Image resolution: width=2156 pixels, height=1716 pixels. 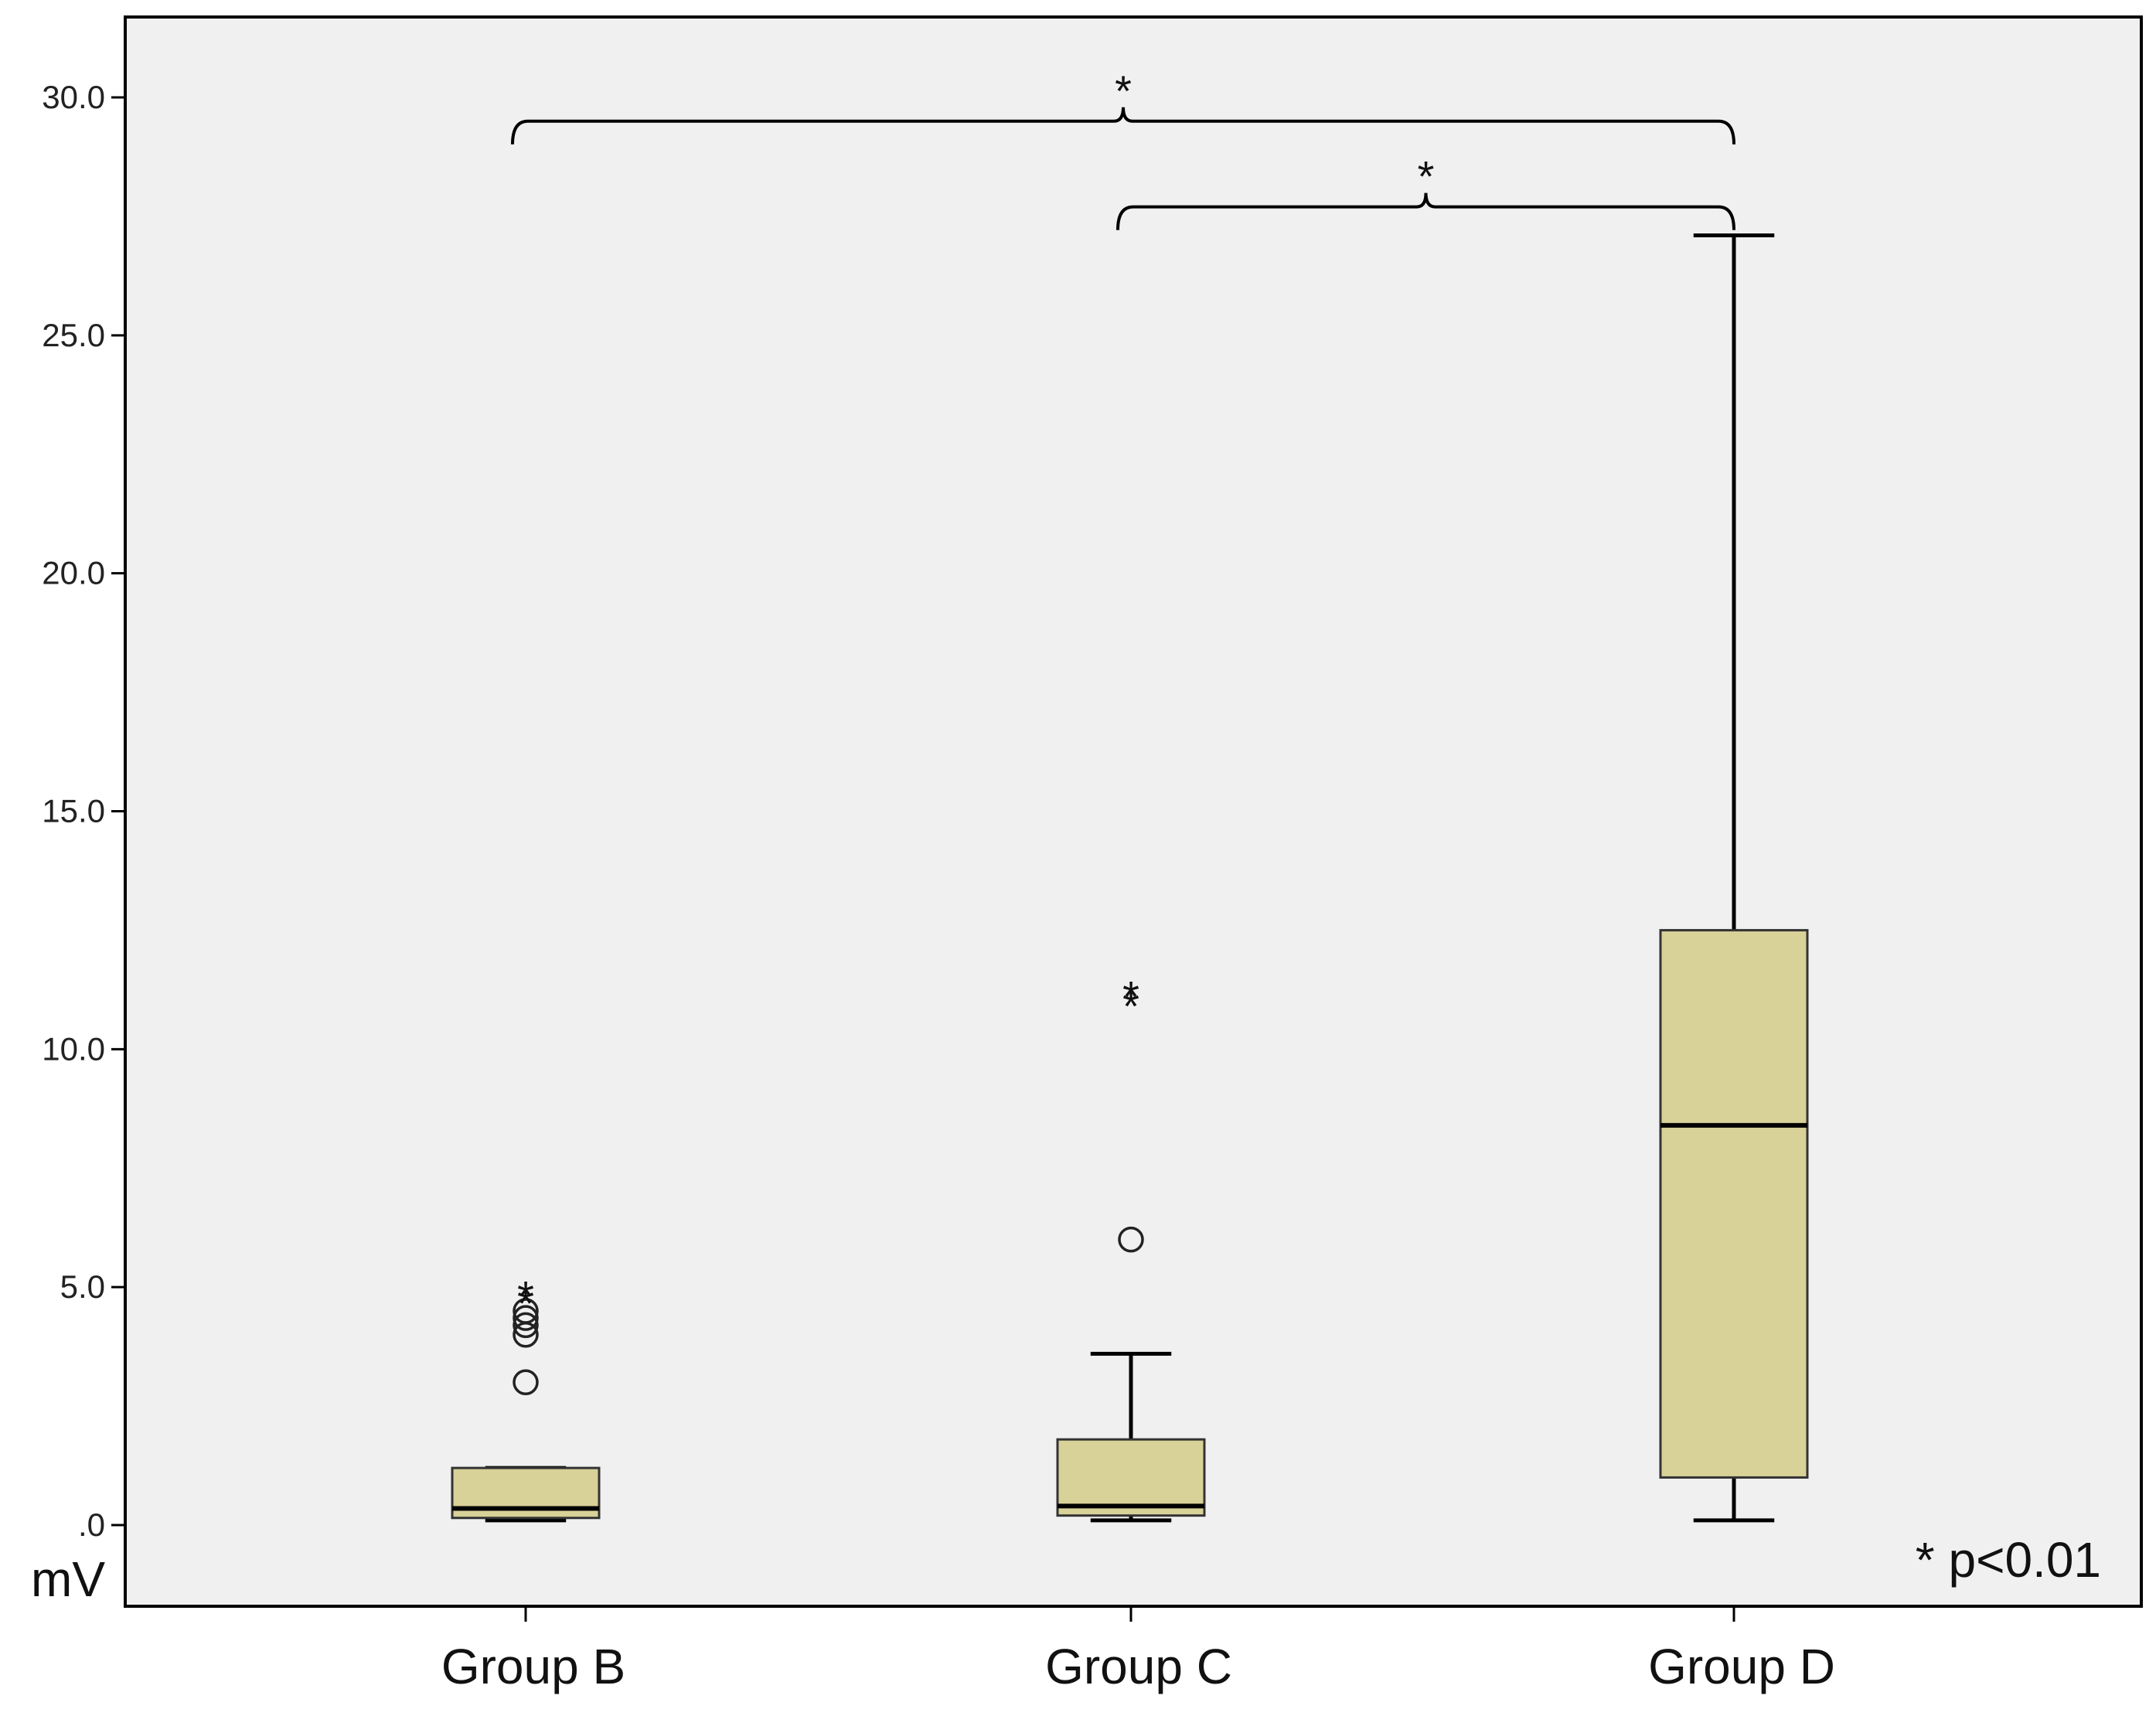 What do you see at coordinates (82, 1286) in the screenshot?
I see `y-tick-label: 5.0` at bounding box center [82, 1286].